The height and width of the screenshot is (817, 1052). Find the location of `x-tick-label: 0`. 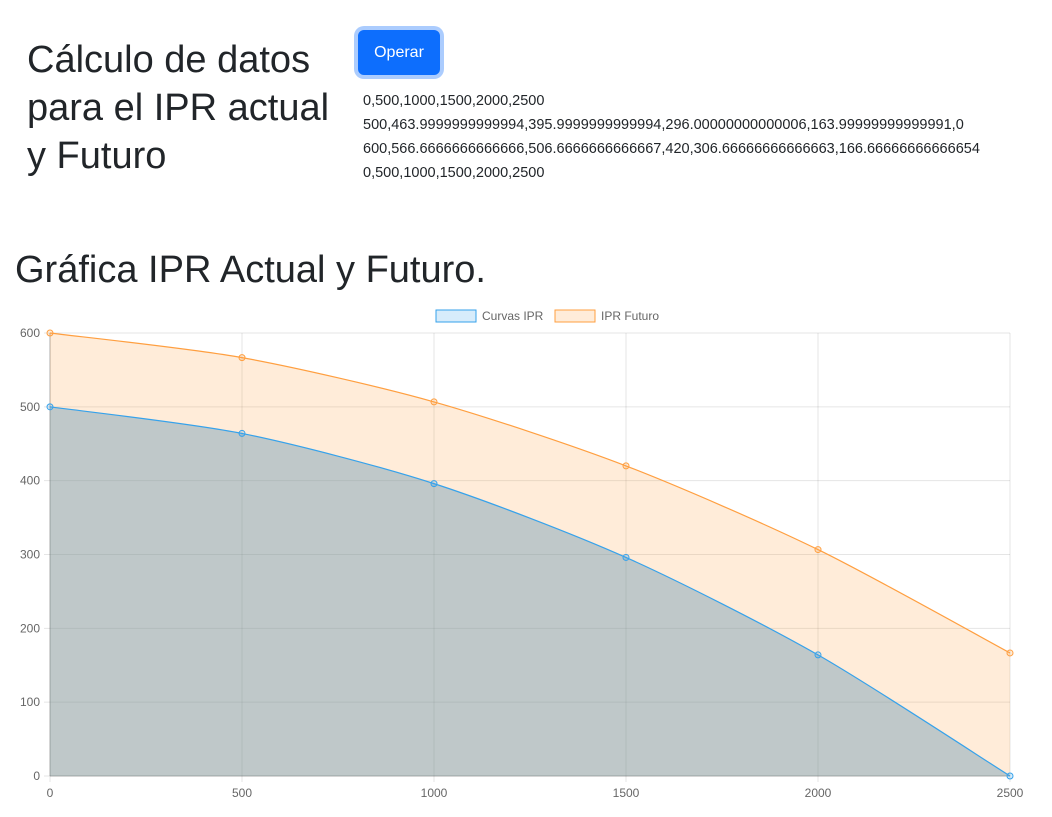

x-tick-label: 0 is located at coordinates (50, 793).